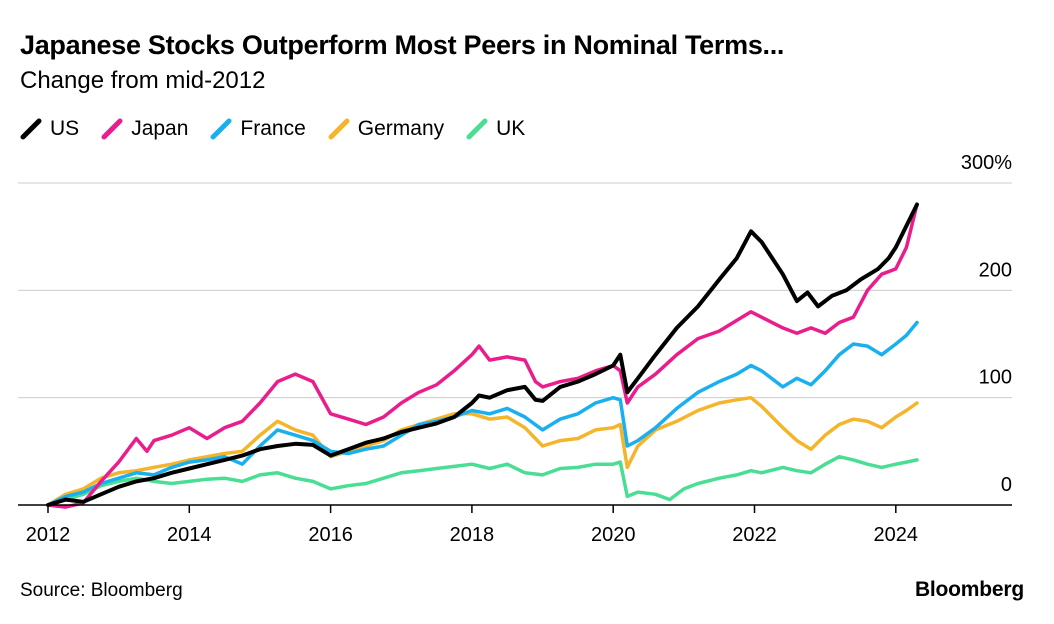  Describe the element at coordinates (613, 535) in the screenshot. I see `x-tick-label: 2020` at that location.